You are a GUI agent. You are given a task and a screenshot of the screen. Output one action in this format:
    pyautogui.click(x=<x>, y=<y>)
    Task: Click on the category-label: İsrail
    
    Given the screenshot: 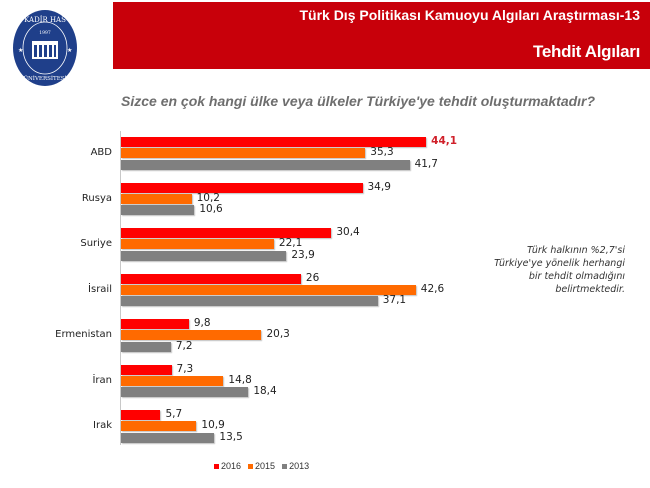 What is the action you would take?
    pyautogui.click(x=100, y=289)
    